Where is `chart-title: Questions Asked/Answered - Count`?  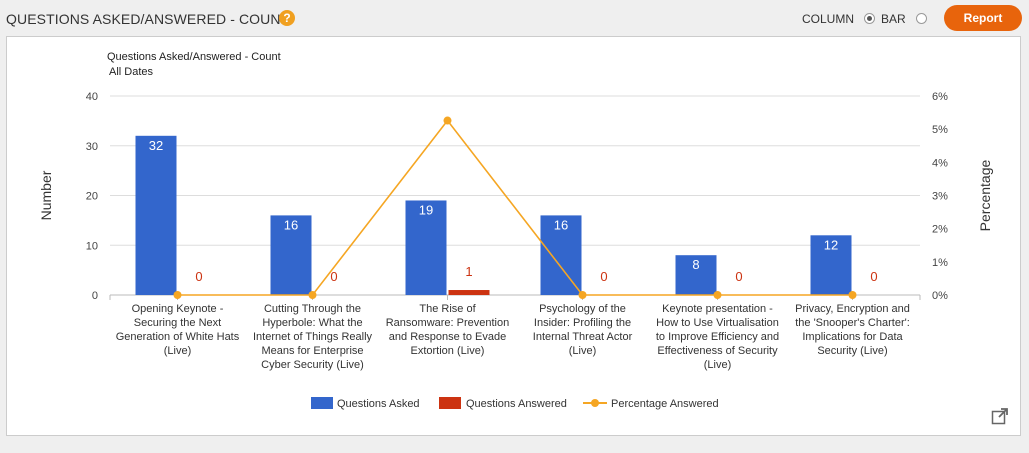 chart-title: Questions Asked/Answered - Count is located at coordinates (194, 57).